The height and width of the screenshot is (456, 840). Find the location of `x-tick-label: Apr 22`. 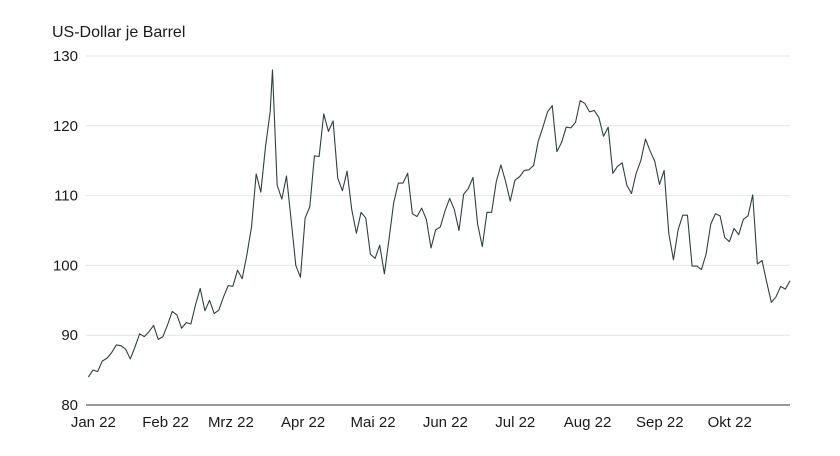

x-tick-label: Apr 22 is located at coordinates (303, 422).